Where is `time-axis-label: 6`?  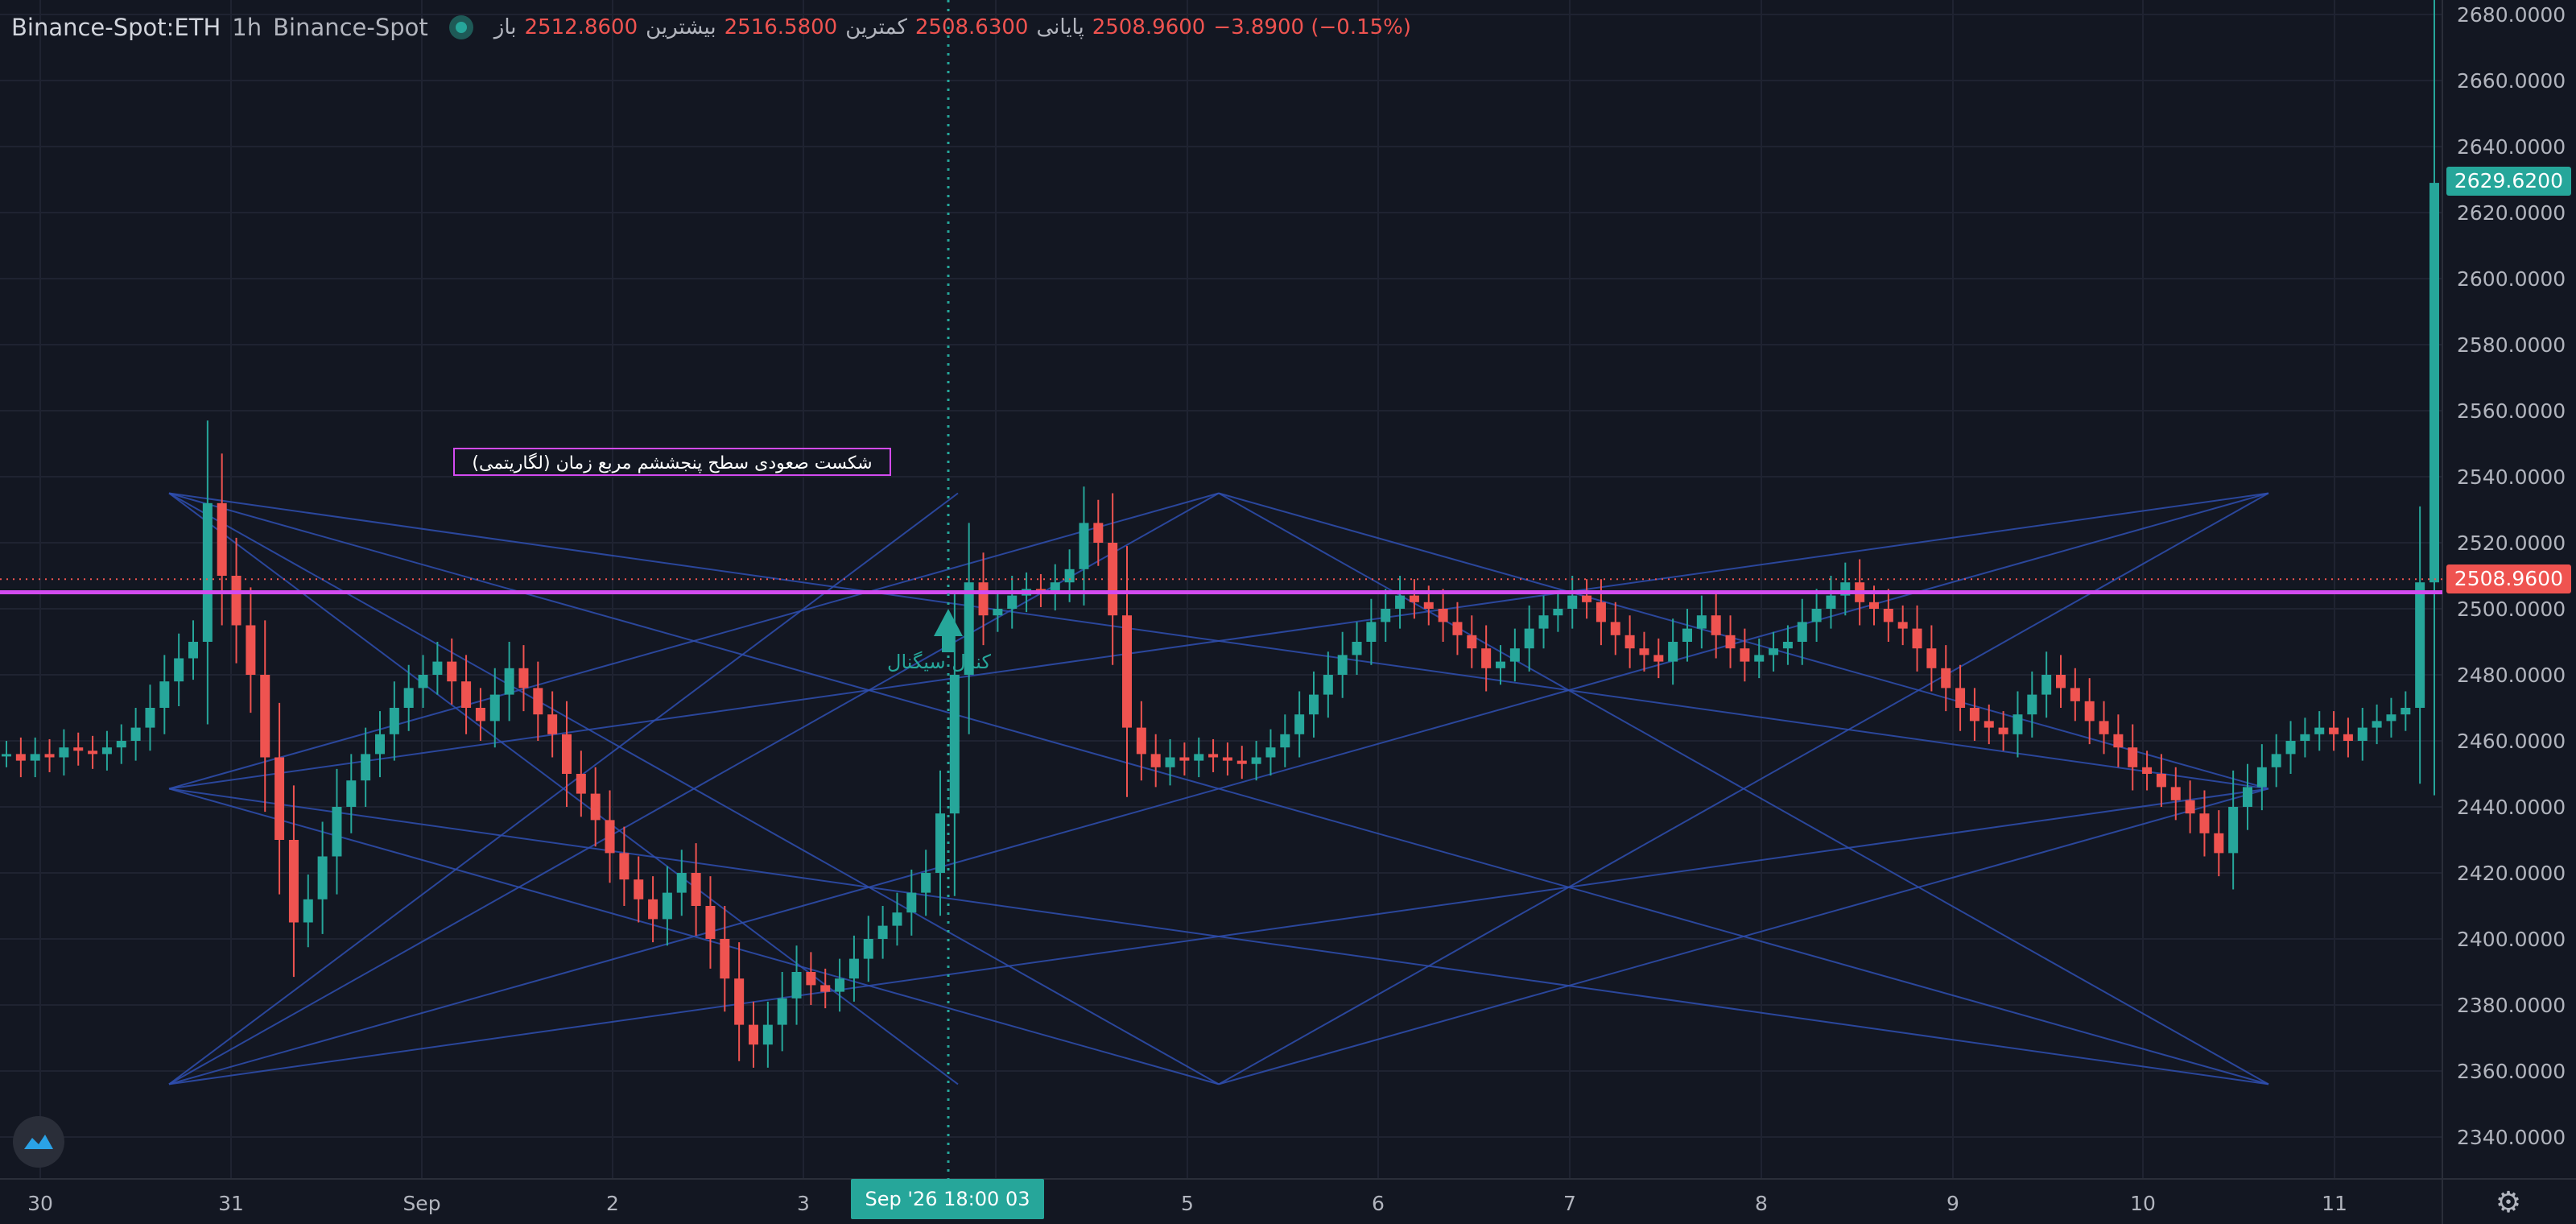 time-axis-label: 6 is located at coordinates (1378, 1203).